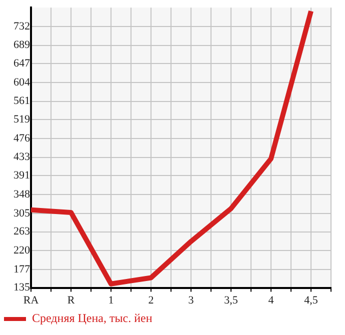 The image size is (345, 335). I want to click on x-tick-label: 3, so click(191, 300).